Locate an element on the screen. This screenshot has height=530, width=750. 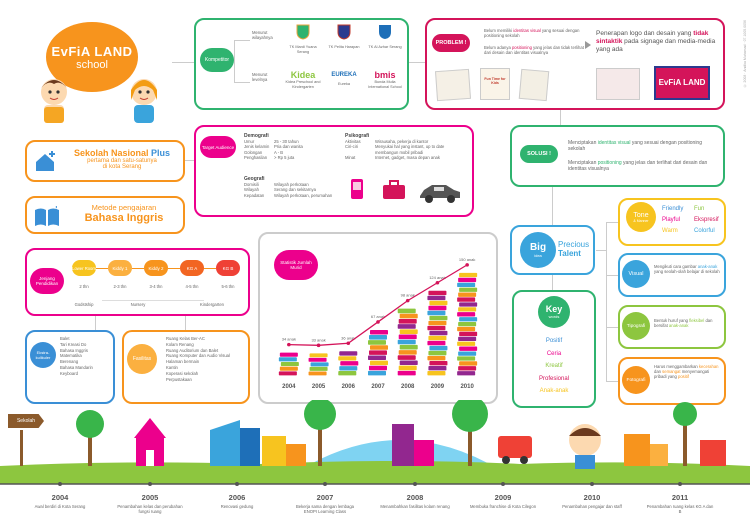
value-label: 34 anak is located at coordinates (289, 339).